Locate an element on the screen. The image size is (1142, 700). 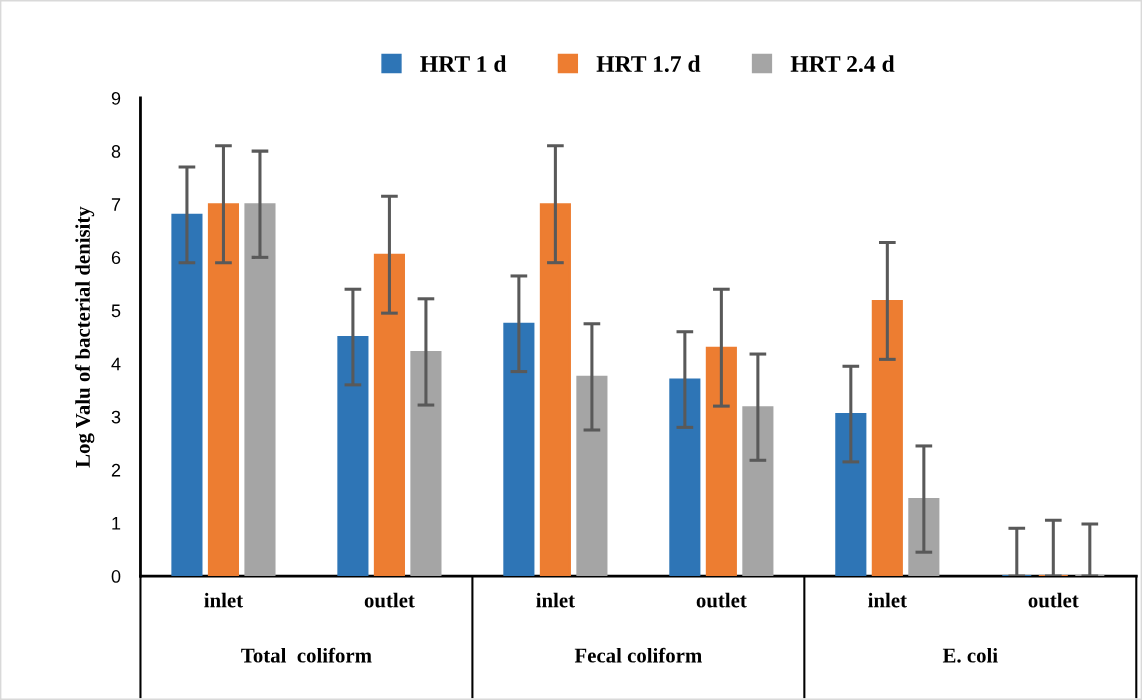
text: E. coli is located at coordinates (970, 655).